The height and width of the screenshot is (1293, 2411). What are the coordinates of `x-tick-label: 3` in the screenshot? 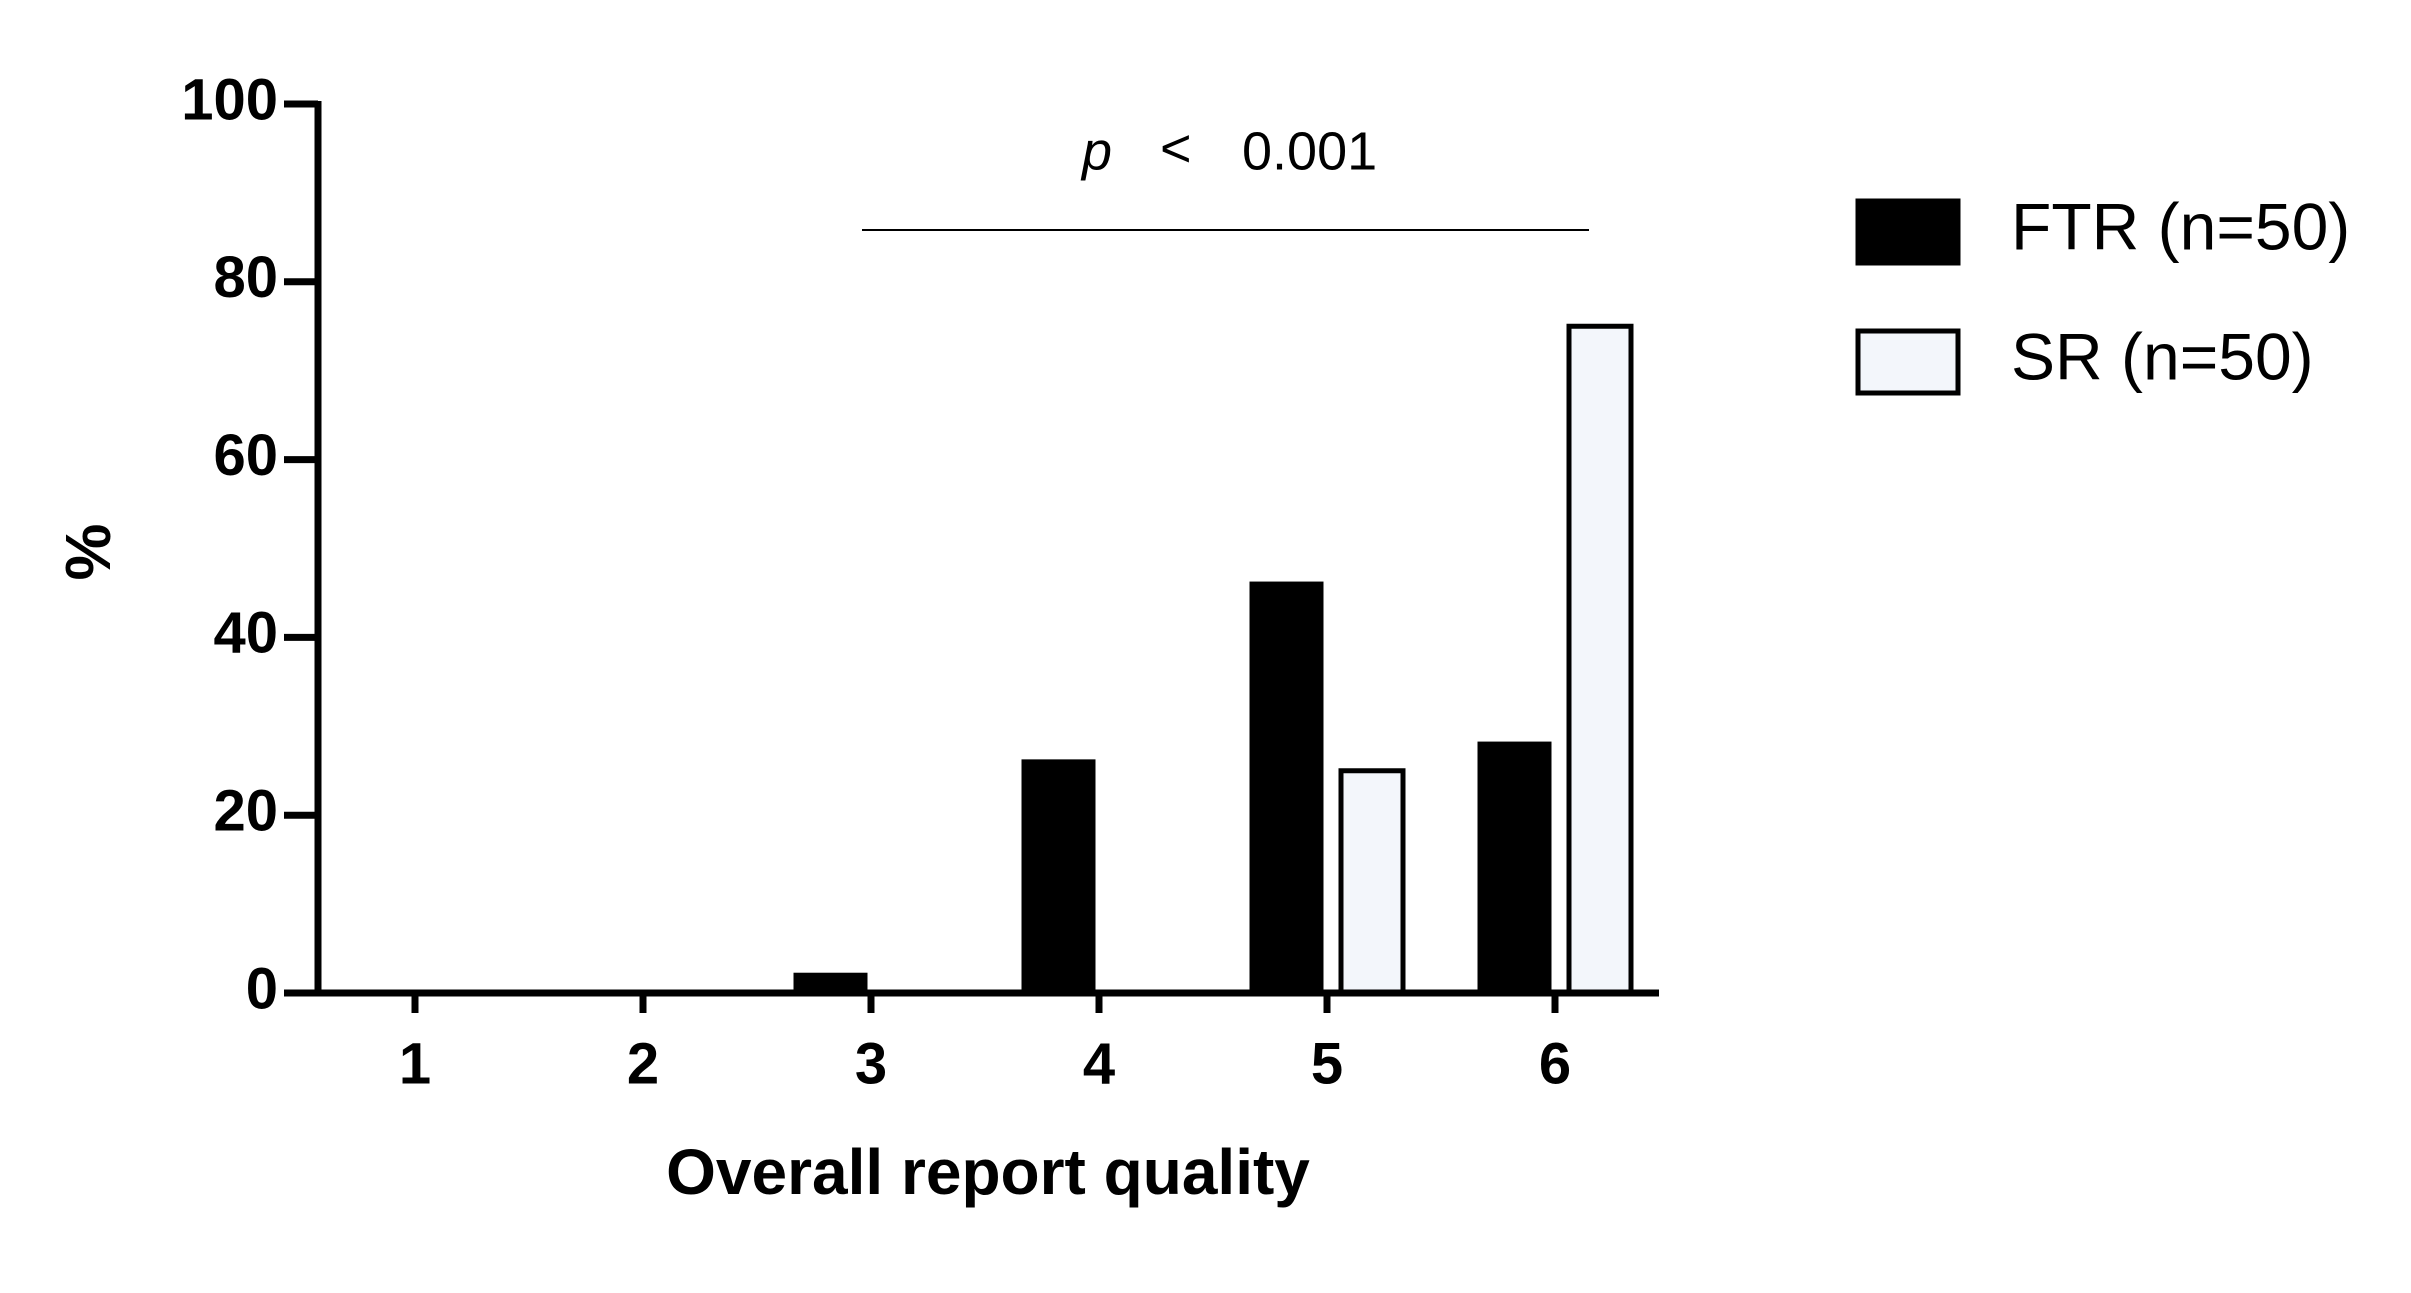 It's located at (871, 1063).